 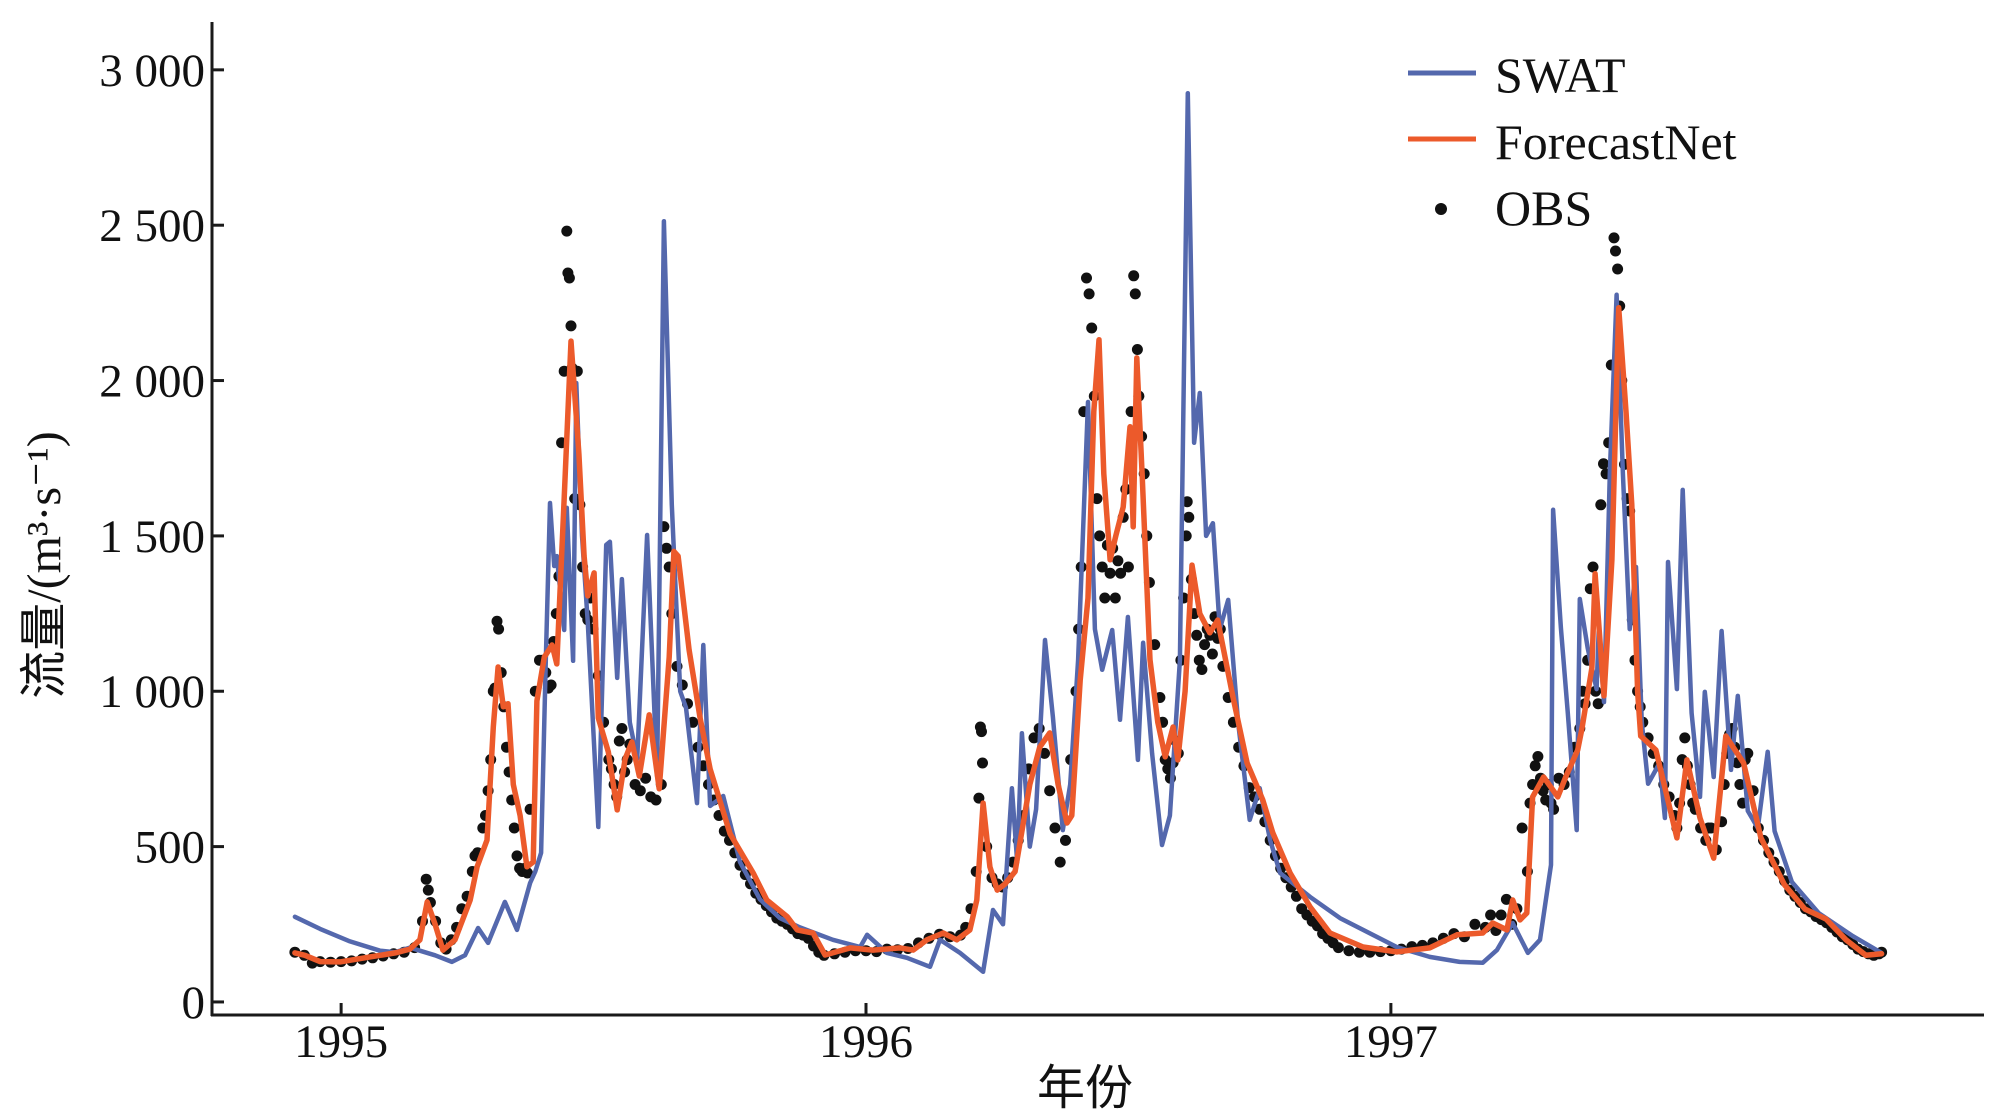 What do you see at coordinates (152, 537) in the screenshot?
I see `y-tick-label: 1 500` at bounding box center [152, 537].